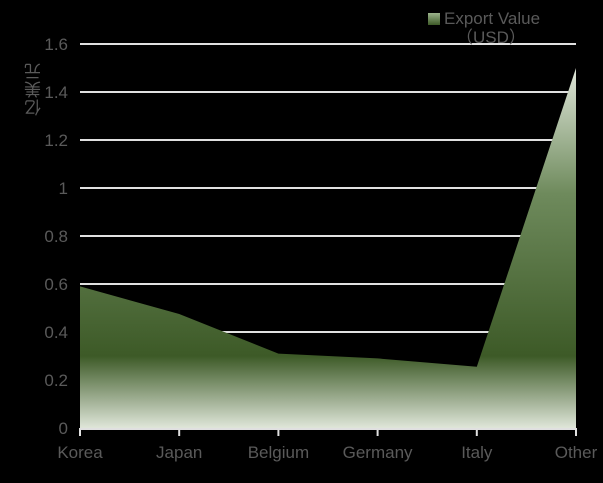  I want to click on legend-label-unit: （USD）, so click(491, 37).